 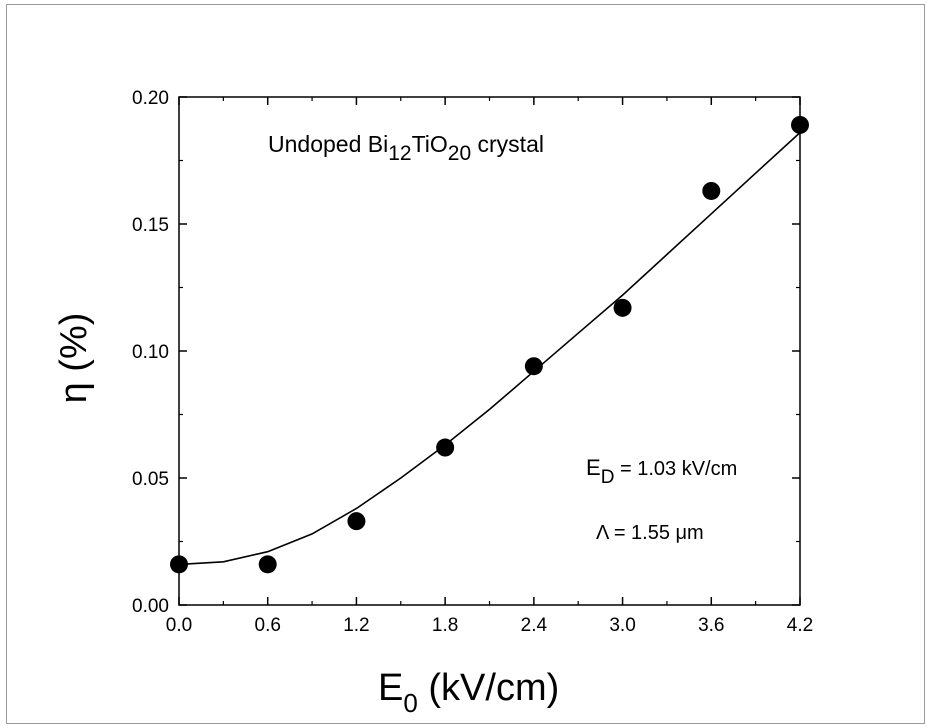 I want to click on x-tick-label: 1.8, so click(x=445, y=625).